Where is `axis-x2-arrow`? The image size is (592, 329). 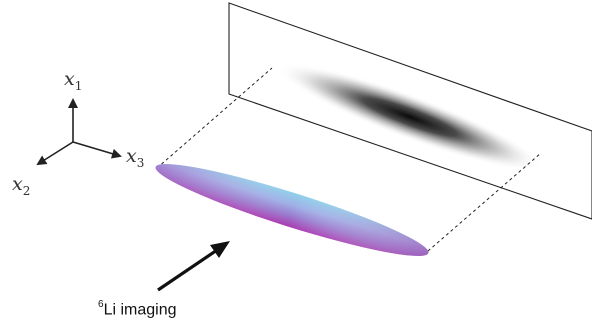 axis-x2-arrow is located at coordinates (55, 153).